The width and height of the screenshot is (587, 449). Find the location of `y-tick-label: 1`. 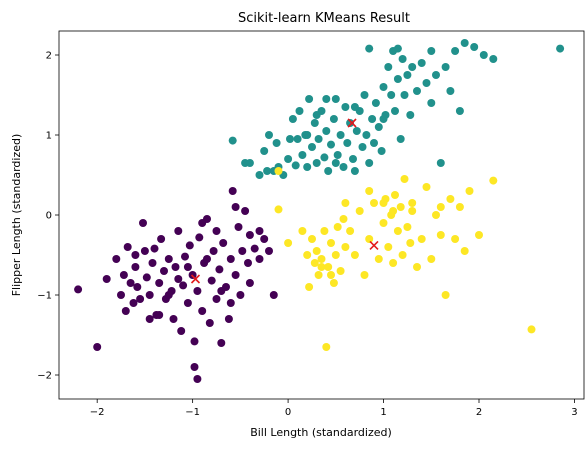

y-tick-label: 1 is located at coordinates (49, 136).